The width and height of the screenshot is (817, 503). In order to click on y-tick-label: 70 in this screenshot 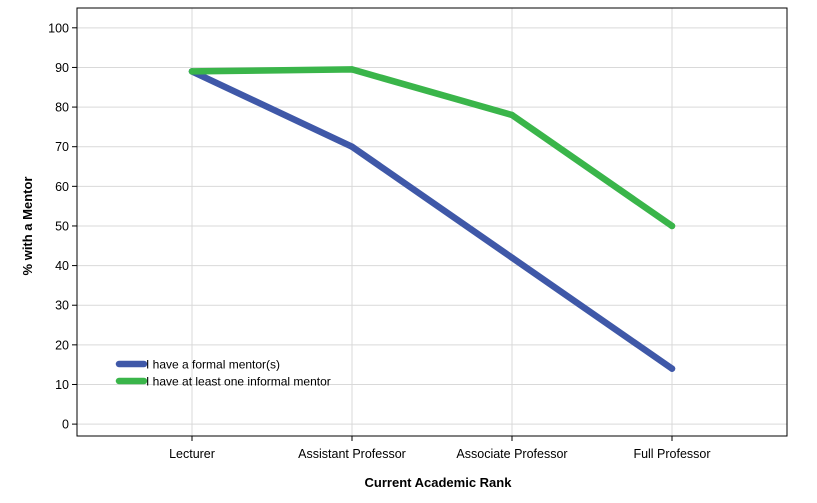, I will do `click(62, 147)`.